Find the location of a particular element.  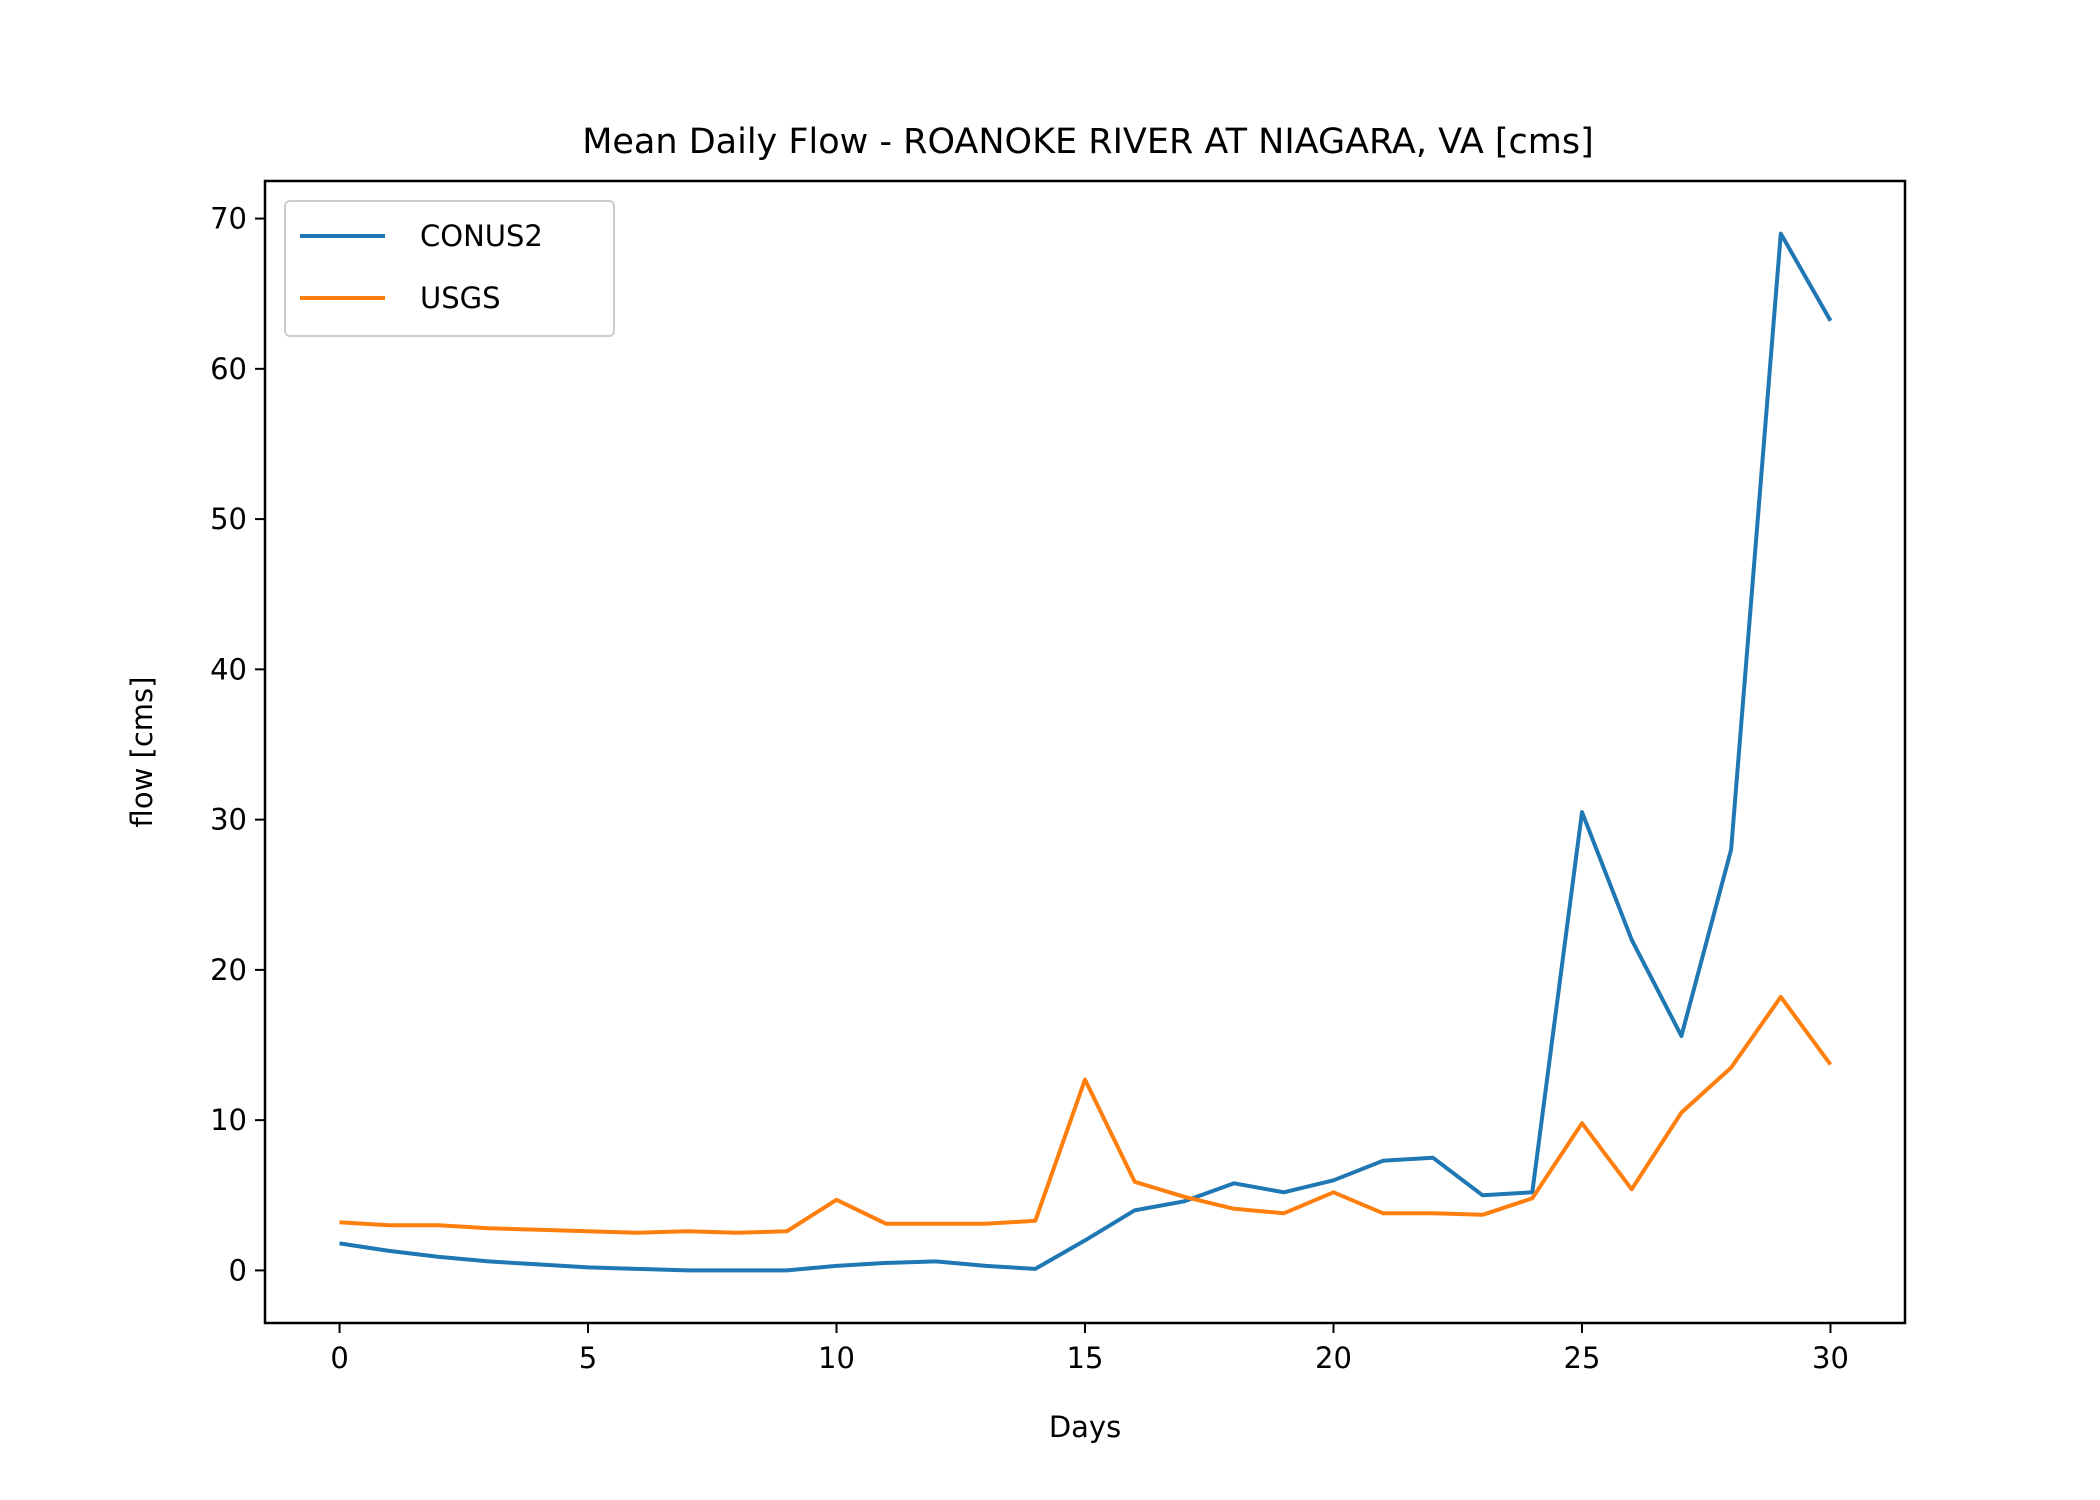

x-axis: 0 5 10 15 20 25 30 is located at coordinates (1089, 1349).